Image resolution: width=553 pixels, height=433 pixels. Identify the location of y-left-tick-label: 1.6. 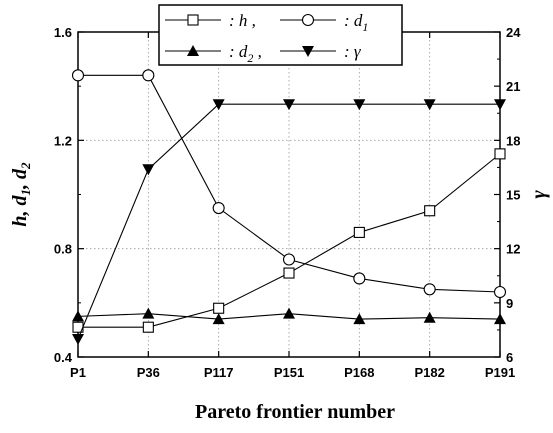
(63, 32).